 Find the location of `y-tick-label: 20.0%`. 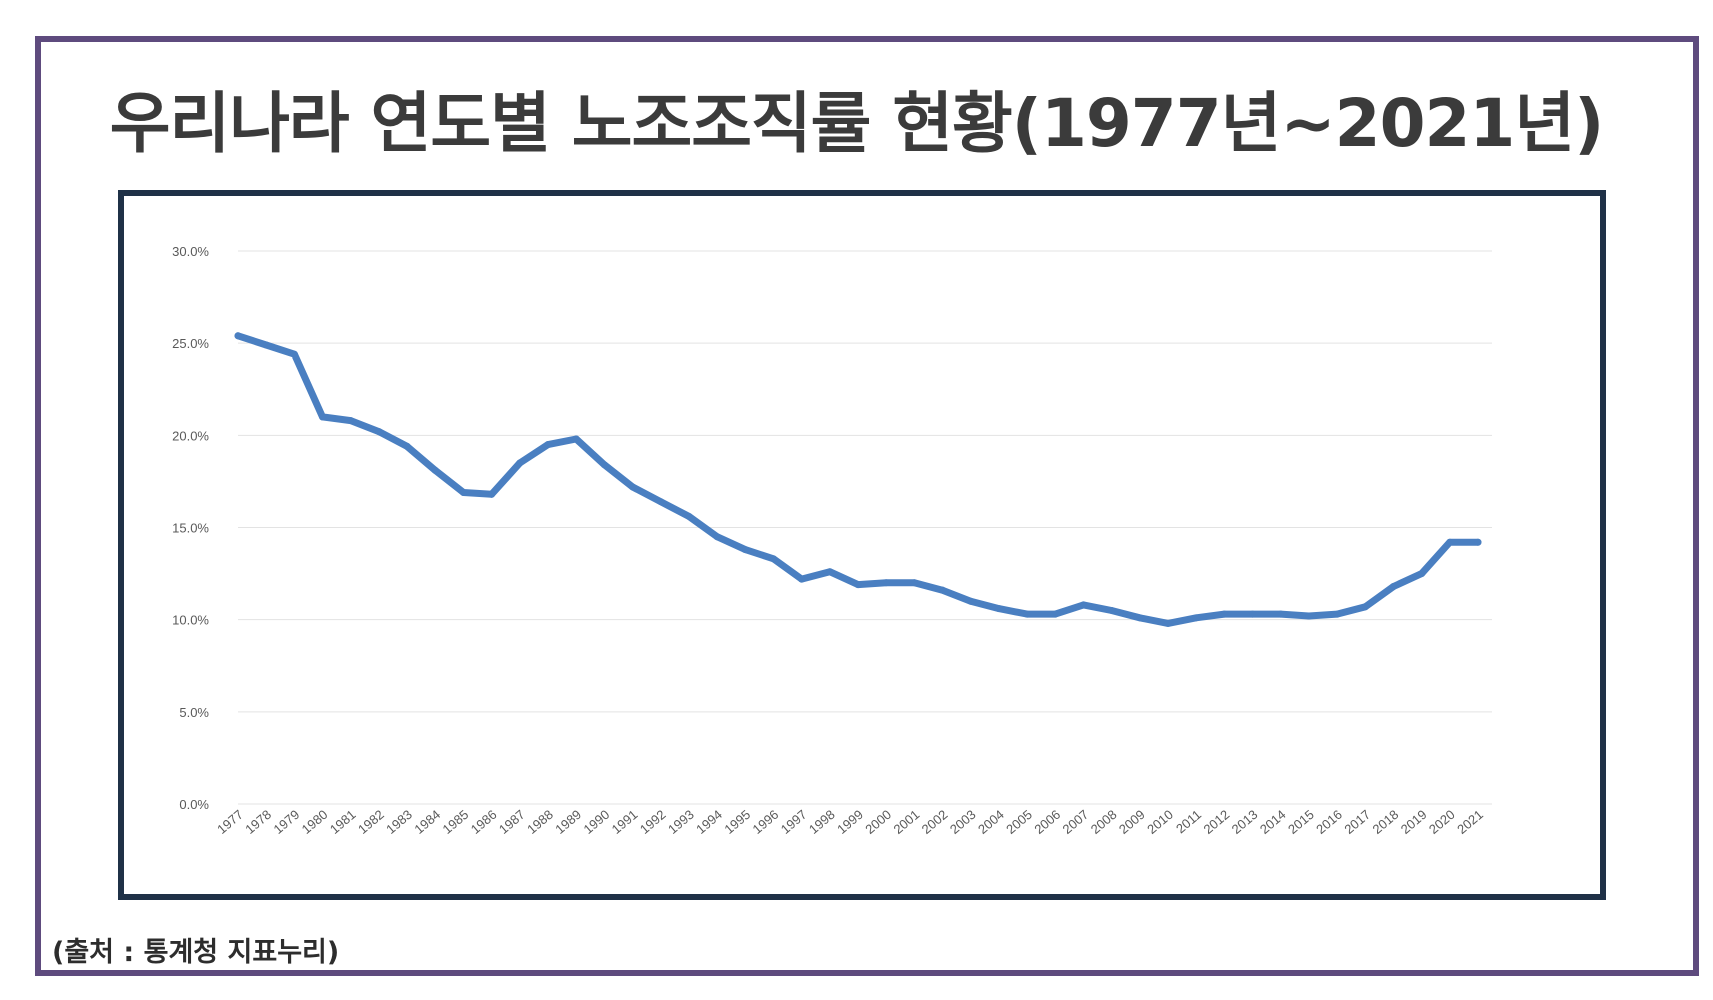

y-tick-label: 20.0% is located at coordinates (190, 435).